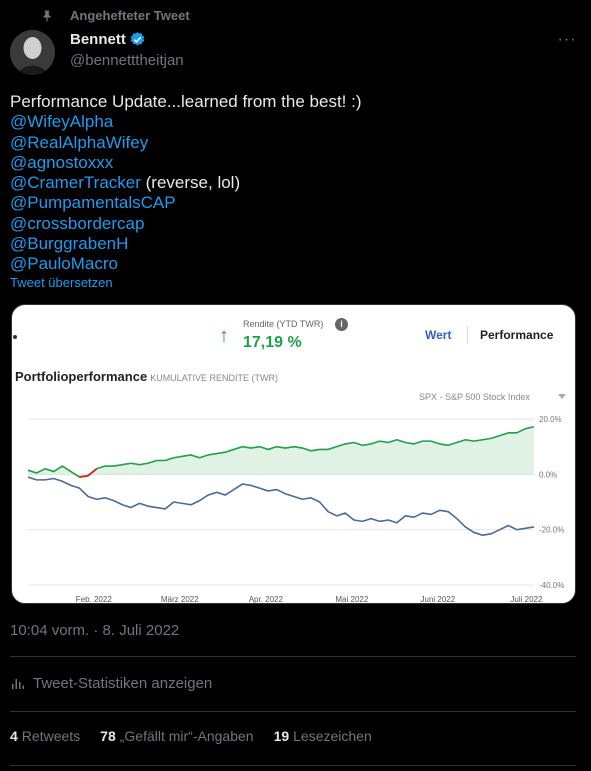  What do you see at coordinates (341, 324) in the screenshot?
I see `info-icon: i` at bounding box center [341, 324].